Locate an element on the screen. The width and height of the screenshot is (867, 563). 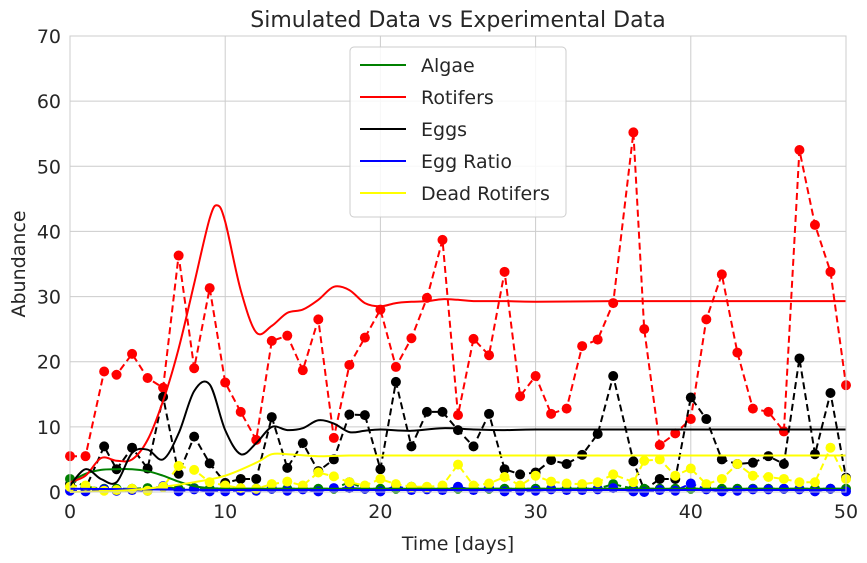
x-tick-label: 0 is located at coordinates (70, 512).